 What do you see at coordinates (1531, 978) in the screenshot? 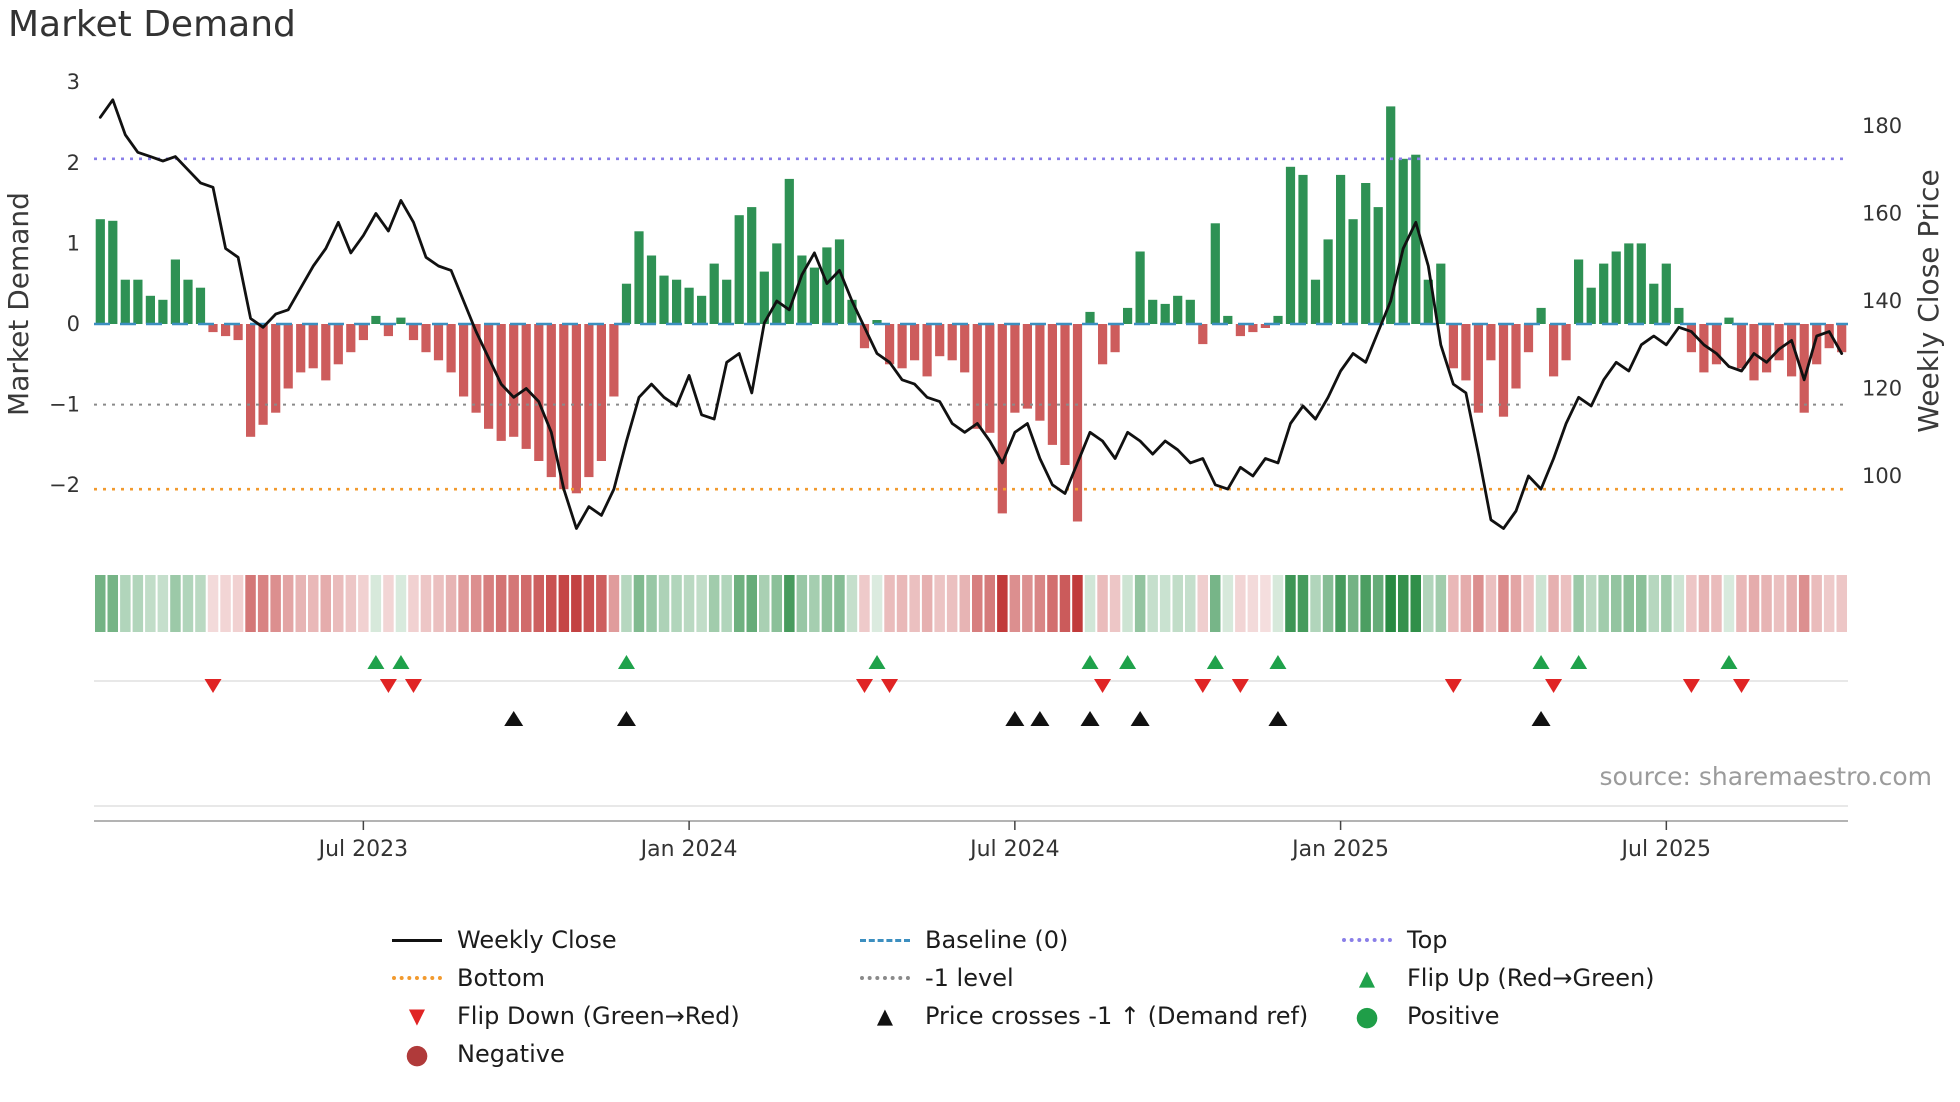
I see `legend-label: Flip Up (Red→Green)` at bounding box center [1531, 978].